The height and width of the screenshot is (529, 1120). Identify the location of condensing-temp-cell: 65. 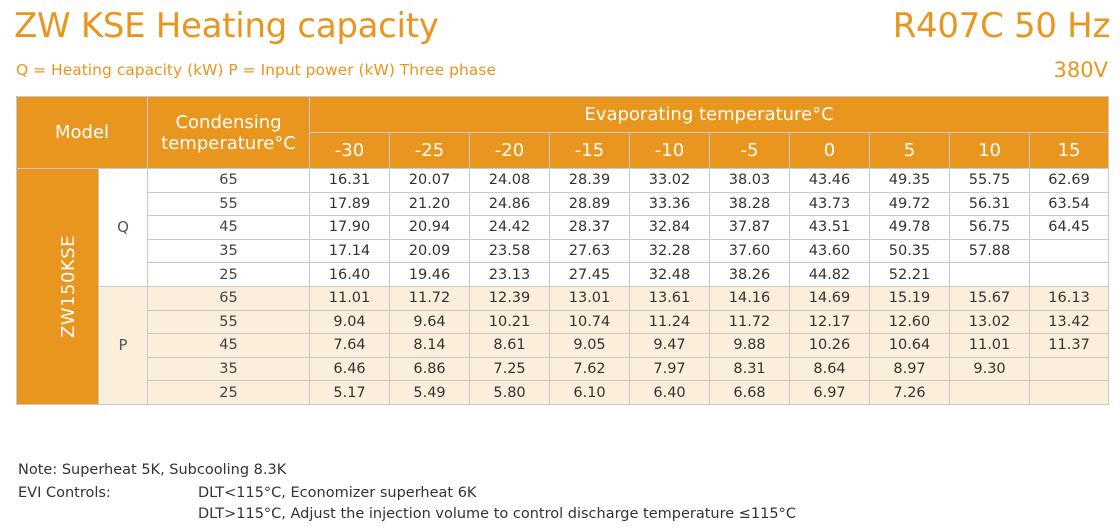
(229, 298).